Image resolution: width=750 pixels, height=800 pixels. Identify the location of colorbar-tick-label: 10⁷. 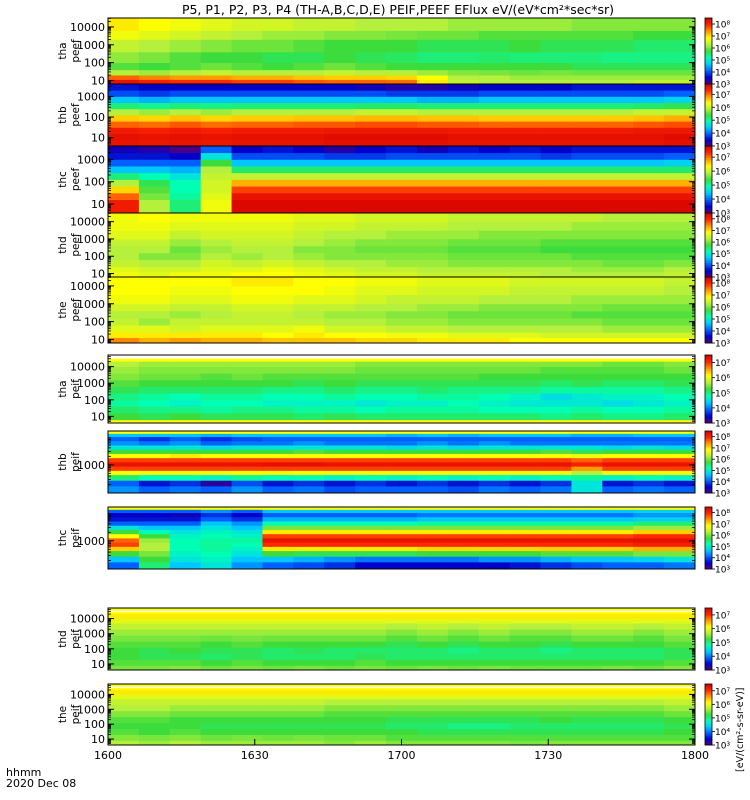
(722, 364).